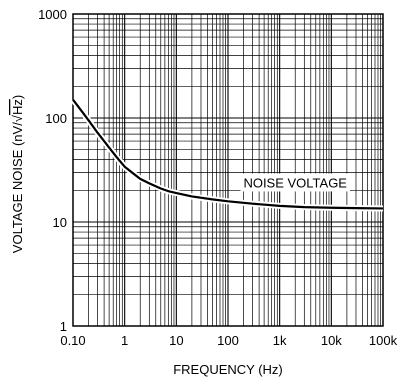 The width and height of the screenshot is (402, 382). What do you see at coordinates (280, 340) in the screenshot?
I see `x-tick-label: 1k` at bounding box center [280, 340].